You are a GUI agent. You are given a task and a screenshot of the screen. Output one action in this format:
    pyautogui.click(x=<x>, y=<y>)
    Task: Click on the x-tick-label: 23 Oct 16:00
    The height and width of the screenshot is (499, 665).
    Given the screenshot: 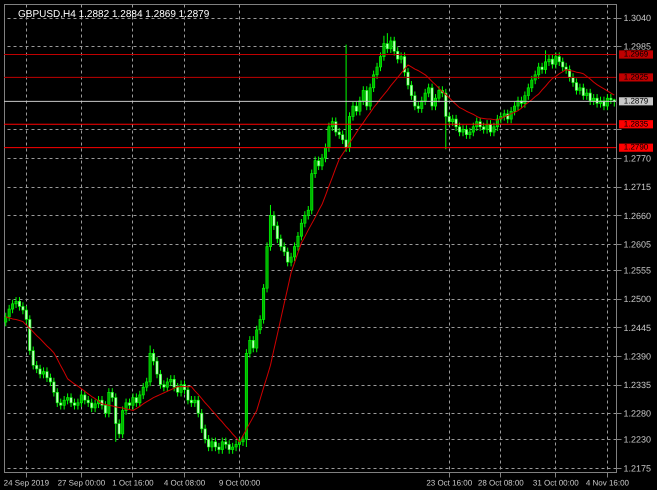 What is the action you would take?
    pyautogui.click(x=449, y=483)
    